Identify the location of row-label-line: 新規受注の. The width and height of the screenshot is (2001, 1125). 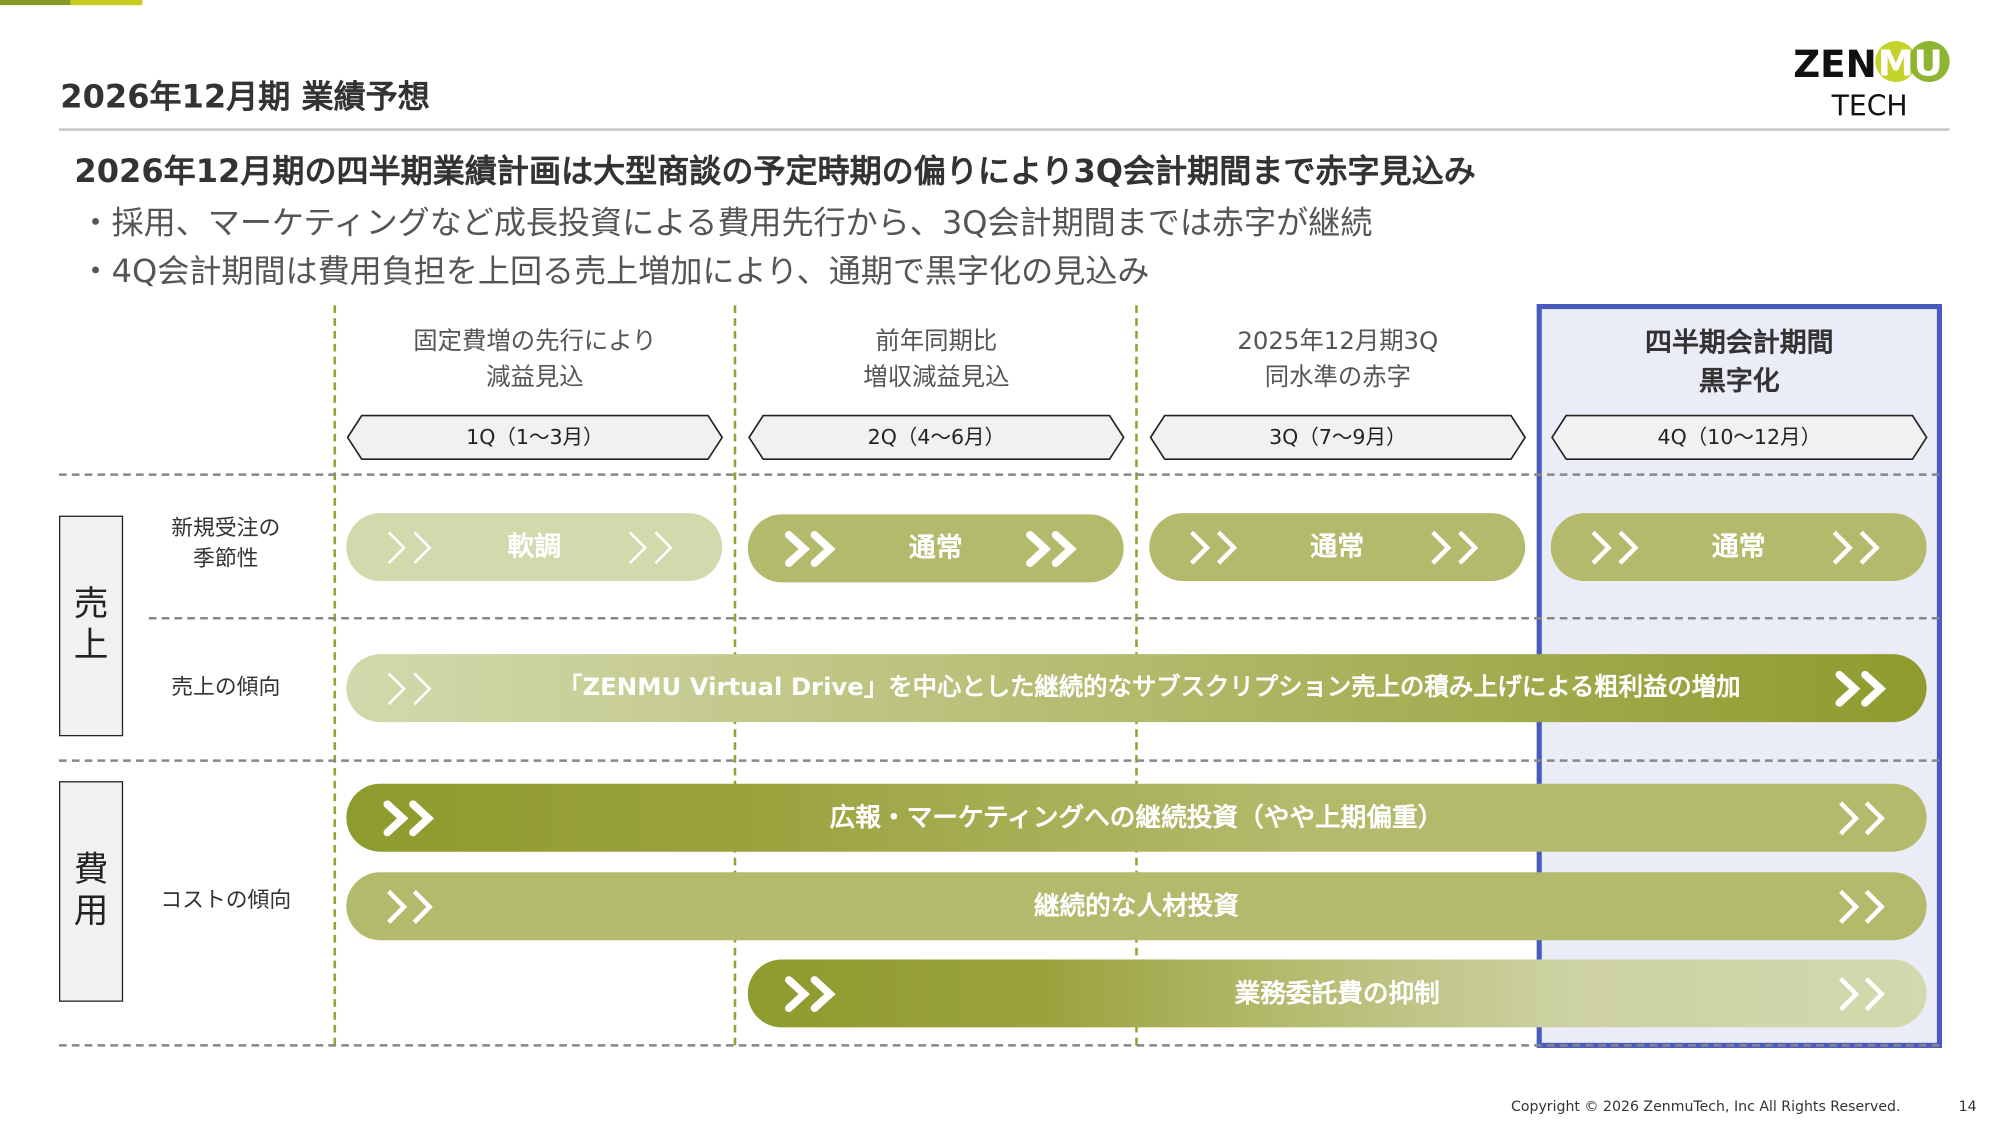
(226, 528).